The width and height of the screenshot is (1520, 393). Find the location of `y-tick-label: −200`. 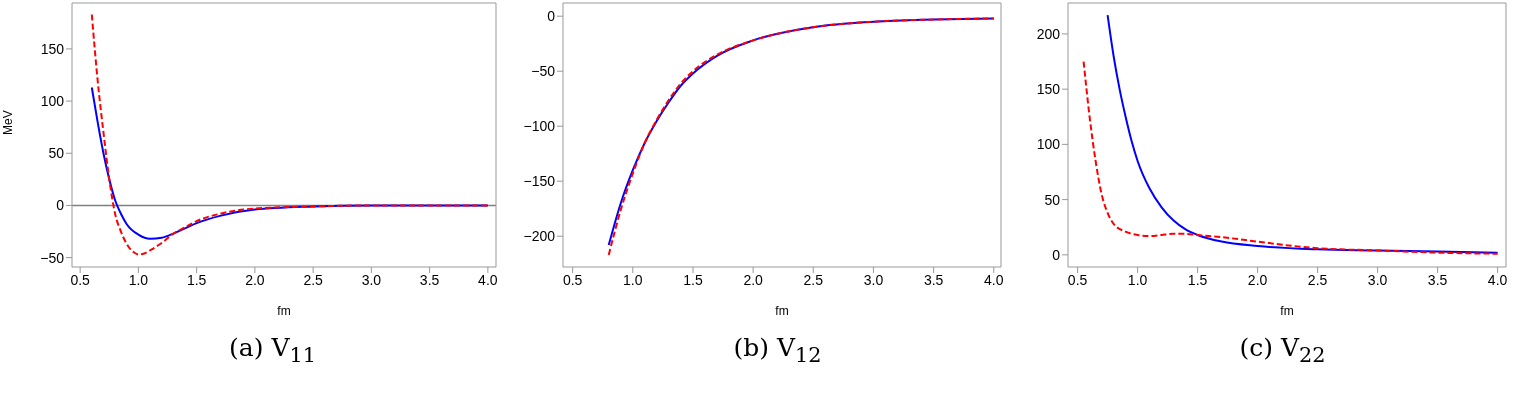

y-tick-label: −200 is located at coordinates (539, 236).